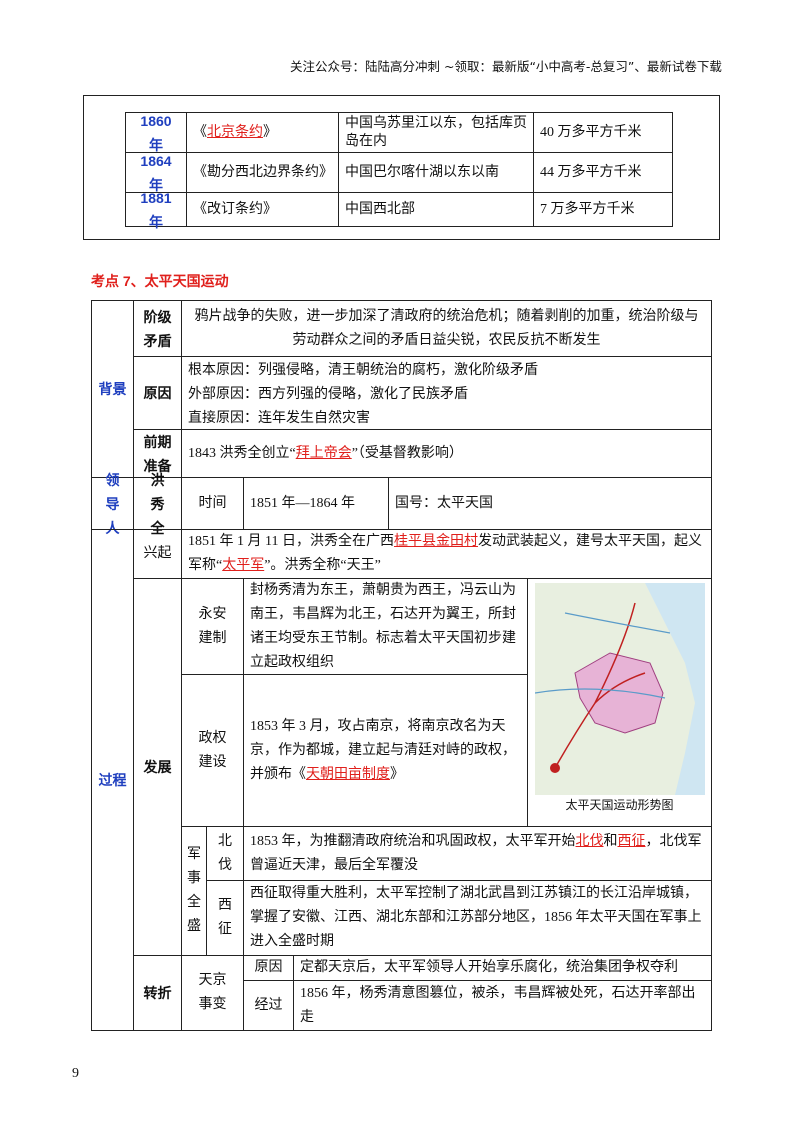  I want to click on territory: 中国乌苏里江以东，包括库页岛在内, so click(436, 132).